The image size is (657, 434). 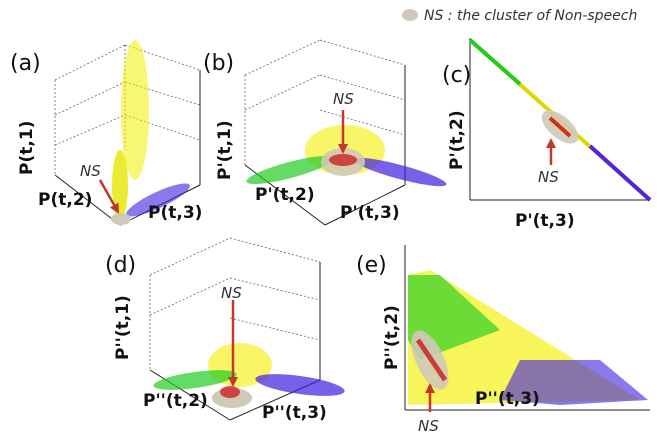 What do you see at coordinates (410, 15) in the screenshot?
I see `legend-swatch` at bounding box center [410, 15].